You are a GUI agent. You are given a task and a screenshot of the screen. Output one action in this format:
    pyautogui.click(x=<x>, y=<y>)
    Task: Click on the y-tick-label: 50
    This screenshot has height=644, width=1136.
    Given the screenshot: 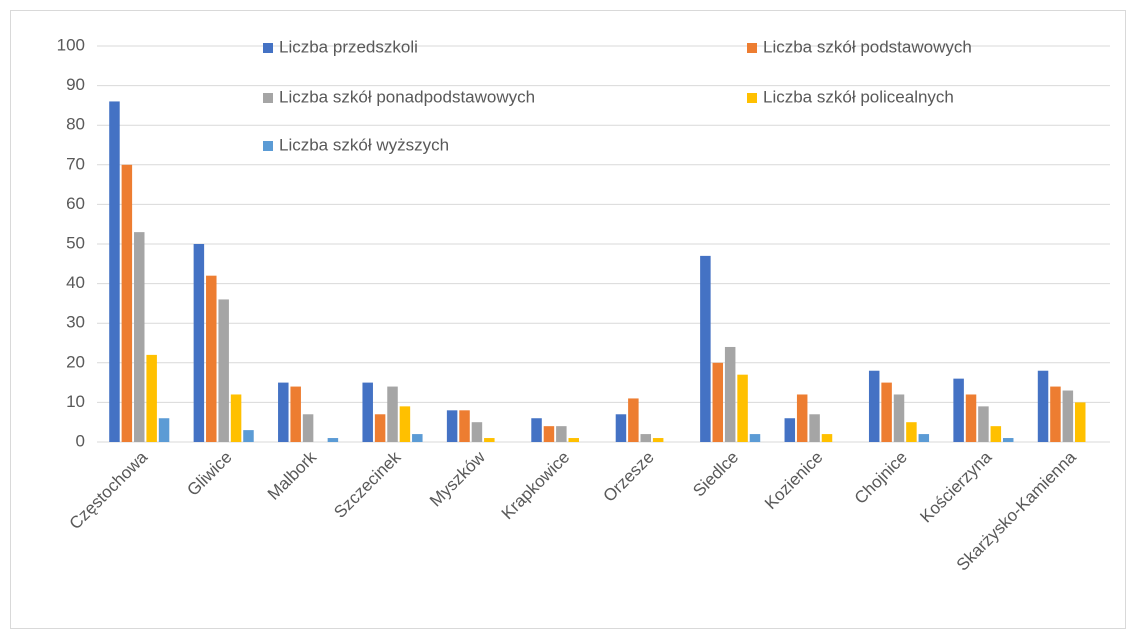 What is the action you would take?
    pyautogui.click(x=75, y=242)
    